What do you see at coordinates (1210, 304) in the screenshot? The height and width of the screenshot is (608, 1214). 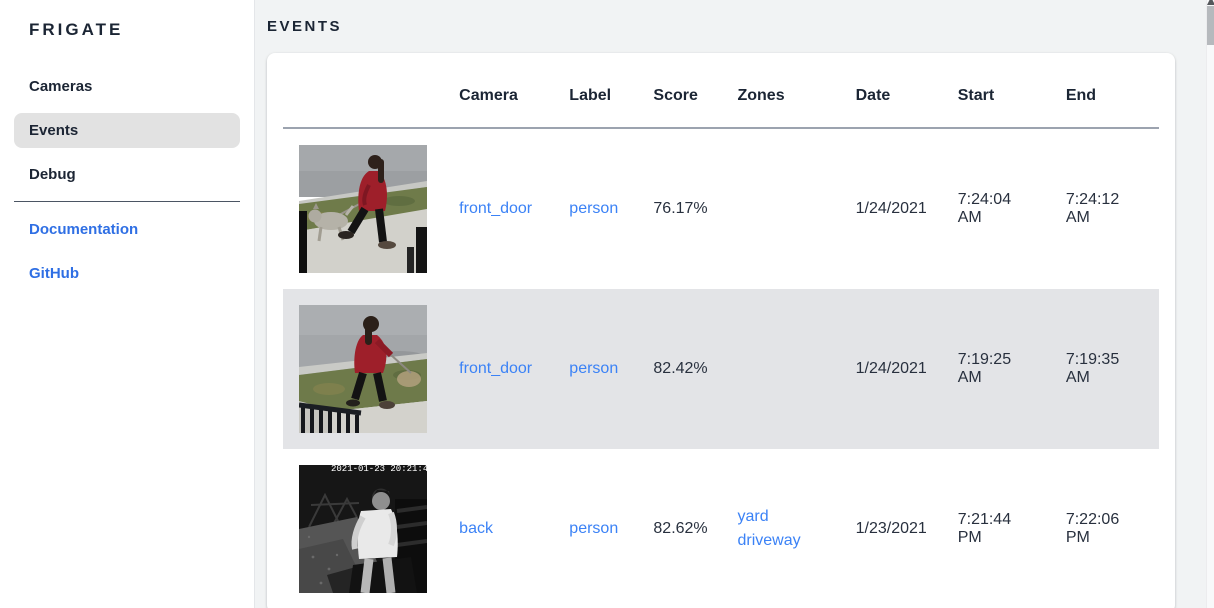 I see `page-scrollbar` at bounding box center [1210, 304].